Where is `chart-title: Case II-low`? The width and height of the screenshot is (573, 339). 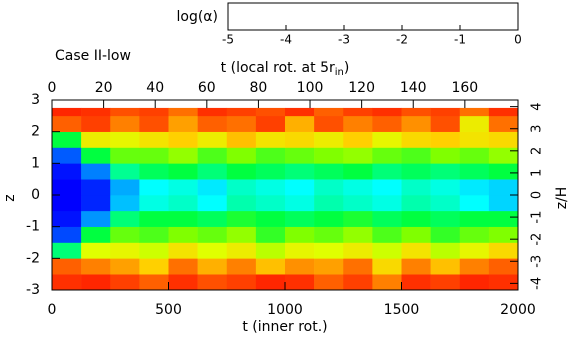
chart-title: Case II-low is located at coordinates (93, 56).